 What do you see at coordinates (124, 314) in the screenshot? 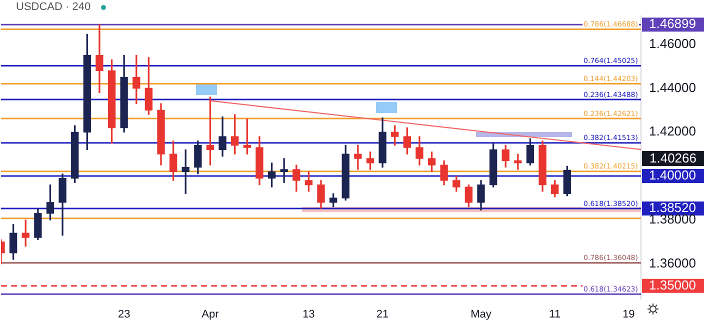
I see `x-tick-label: 23` at bounding box center [124, 314].